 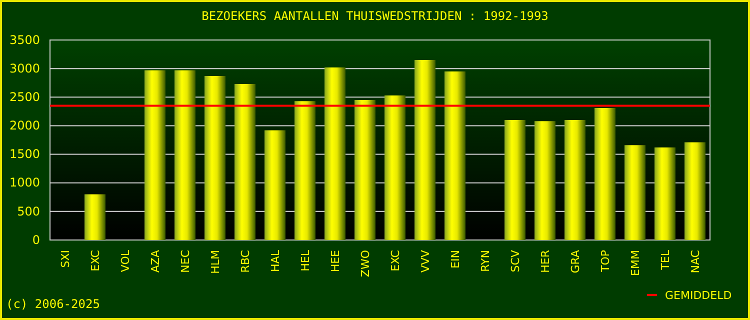 I want to click on x-tick-label: GRA, so click(x=575, y=262).